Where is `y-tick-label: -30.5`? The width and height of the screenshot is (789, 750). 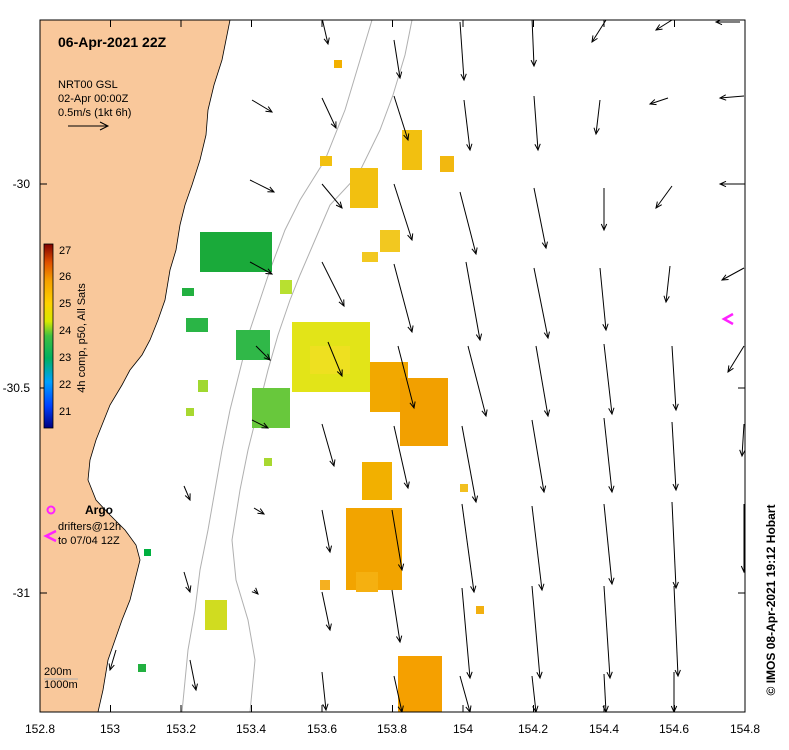
y-tick-label: -30.5 is located at coordinates (16, 388).